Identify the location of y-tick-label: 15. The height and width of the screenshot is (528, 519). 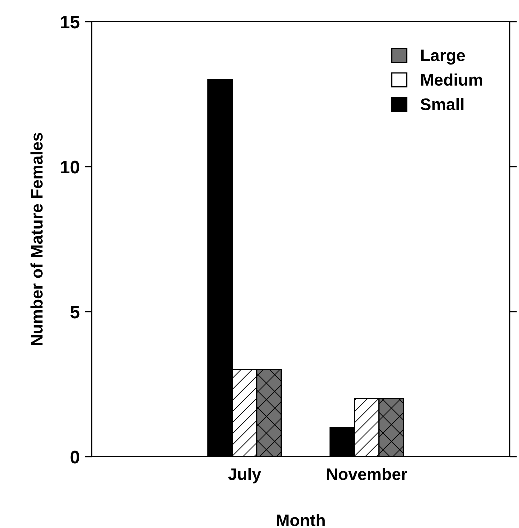
(70, 22).